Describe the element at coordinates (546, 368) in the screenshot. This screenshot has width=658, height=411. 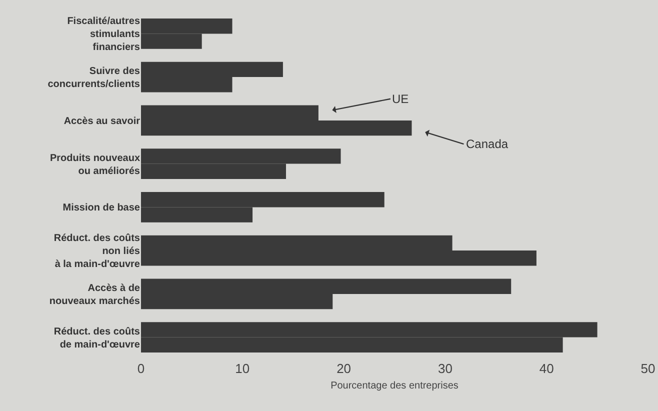
I see `x-tick-label: 40` at that location.